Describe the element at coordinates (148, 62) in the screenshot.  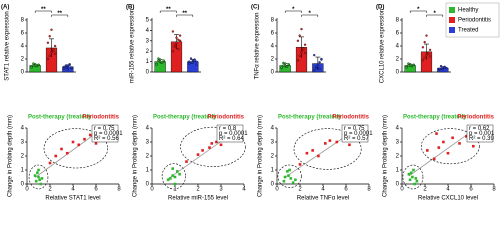
I see `y-tick-label: 1` at that location.